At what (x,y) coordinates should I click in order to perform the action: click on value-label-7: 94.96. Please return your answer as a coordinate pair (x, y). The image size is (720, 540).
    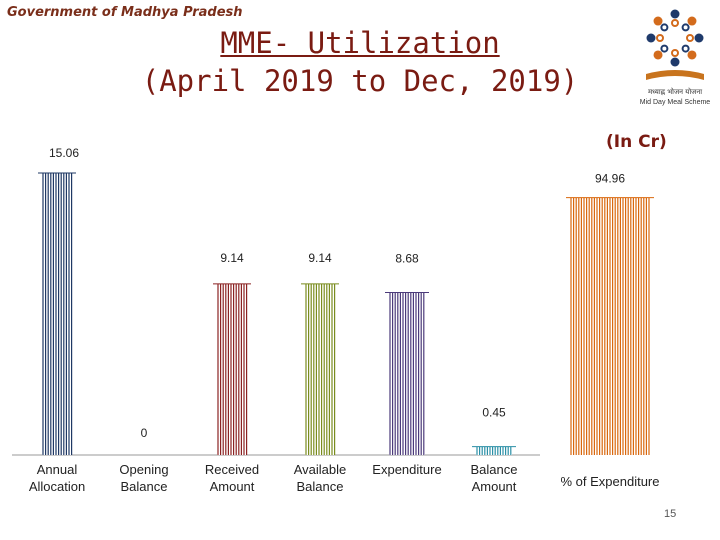
    Looking at the image, I should click on (610, 179).